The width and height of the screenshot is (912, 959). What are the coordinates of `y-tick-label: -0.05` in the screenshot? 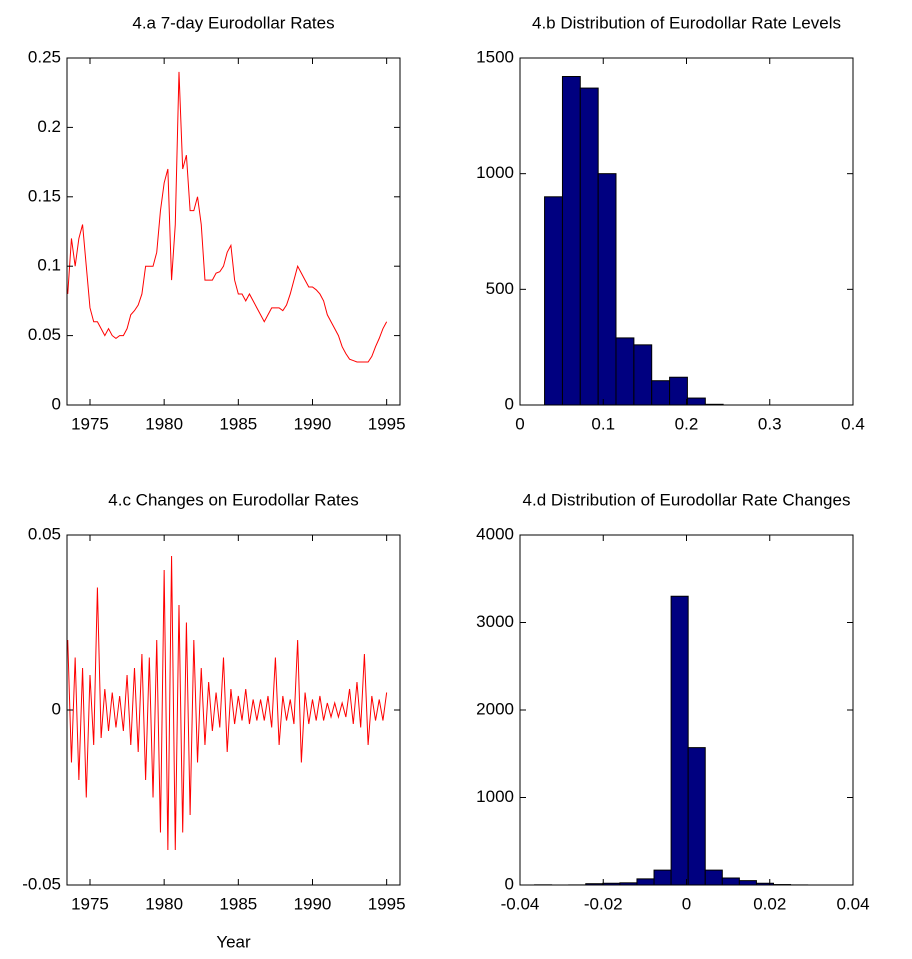 It's located at (41, 883).